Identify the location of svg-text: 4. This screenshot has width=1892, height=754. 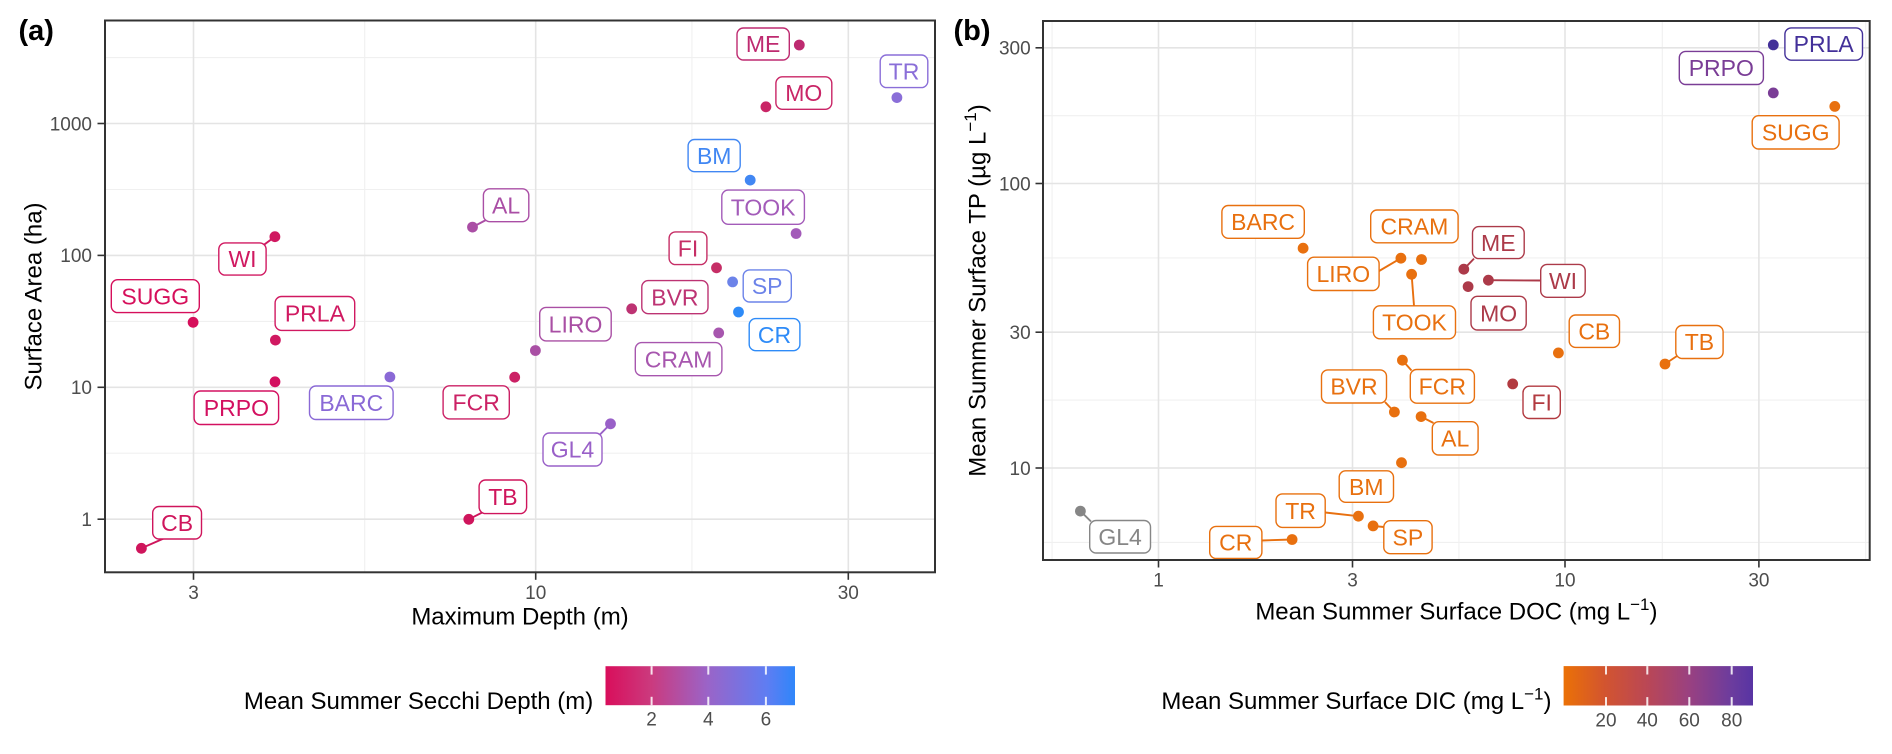
(708, 720).